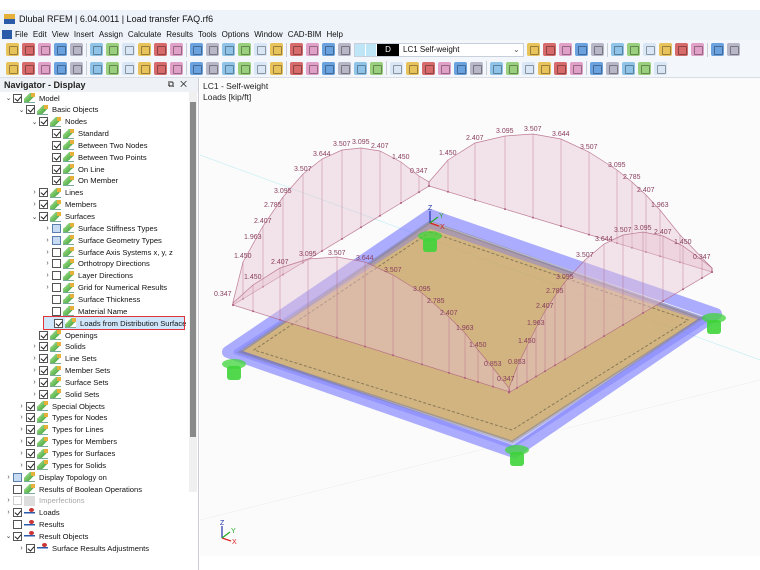  What do you see at coordinates (344, 49) in the screenshot?
I see `load-wizard-2-icon` at bounding box center [344, 49].